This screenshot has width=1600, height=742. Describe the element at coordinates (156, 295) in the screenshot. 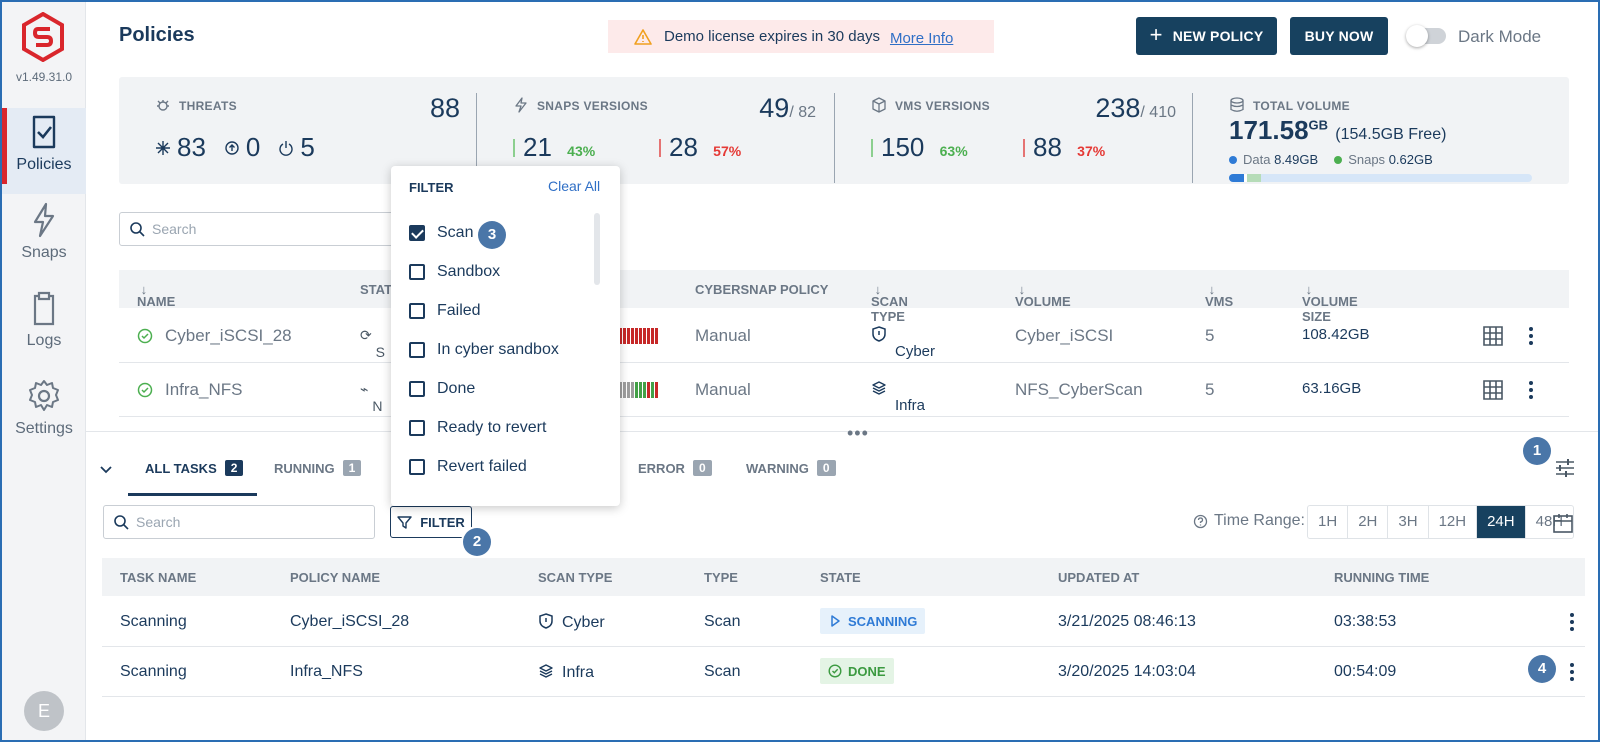

I see `col-name: NAME ↓` at that location.